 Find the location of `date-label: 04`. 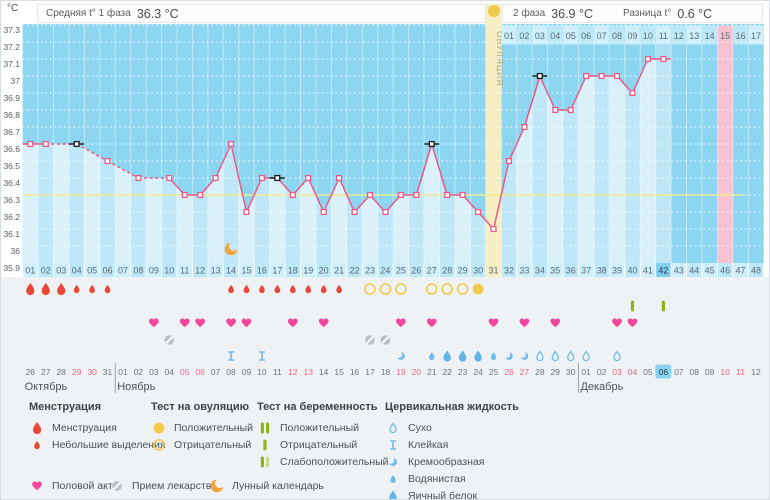

date-label: 04 is located at coordinates (170, 372).